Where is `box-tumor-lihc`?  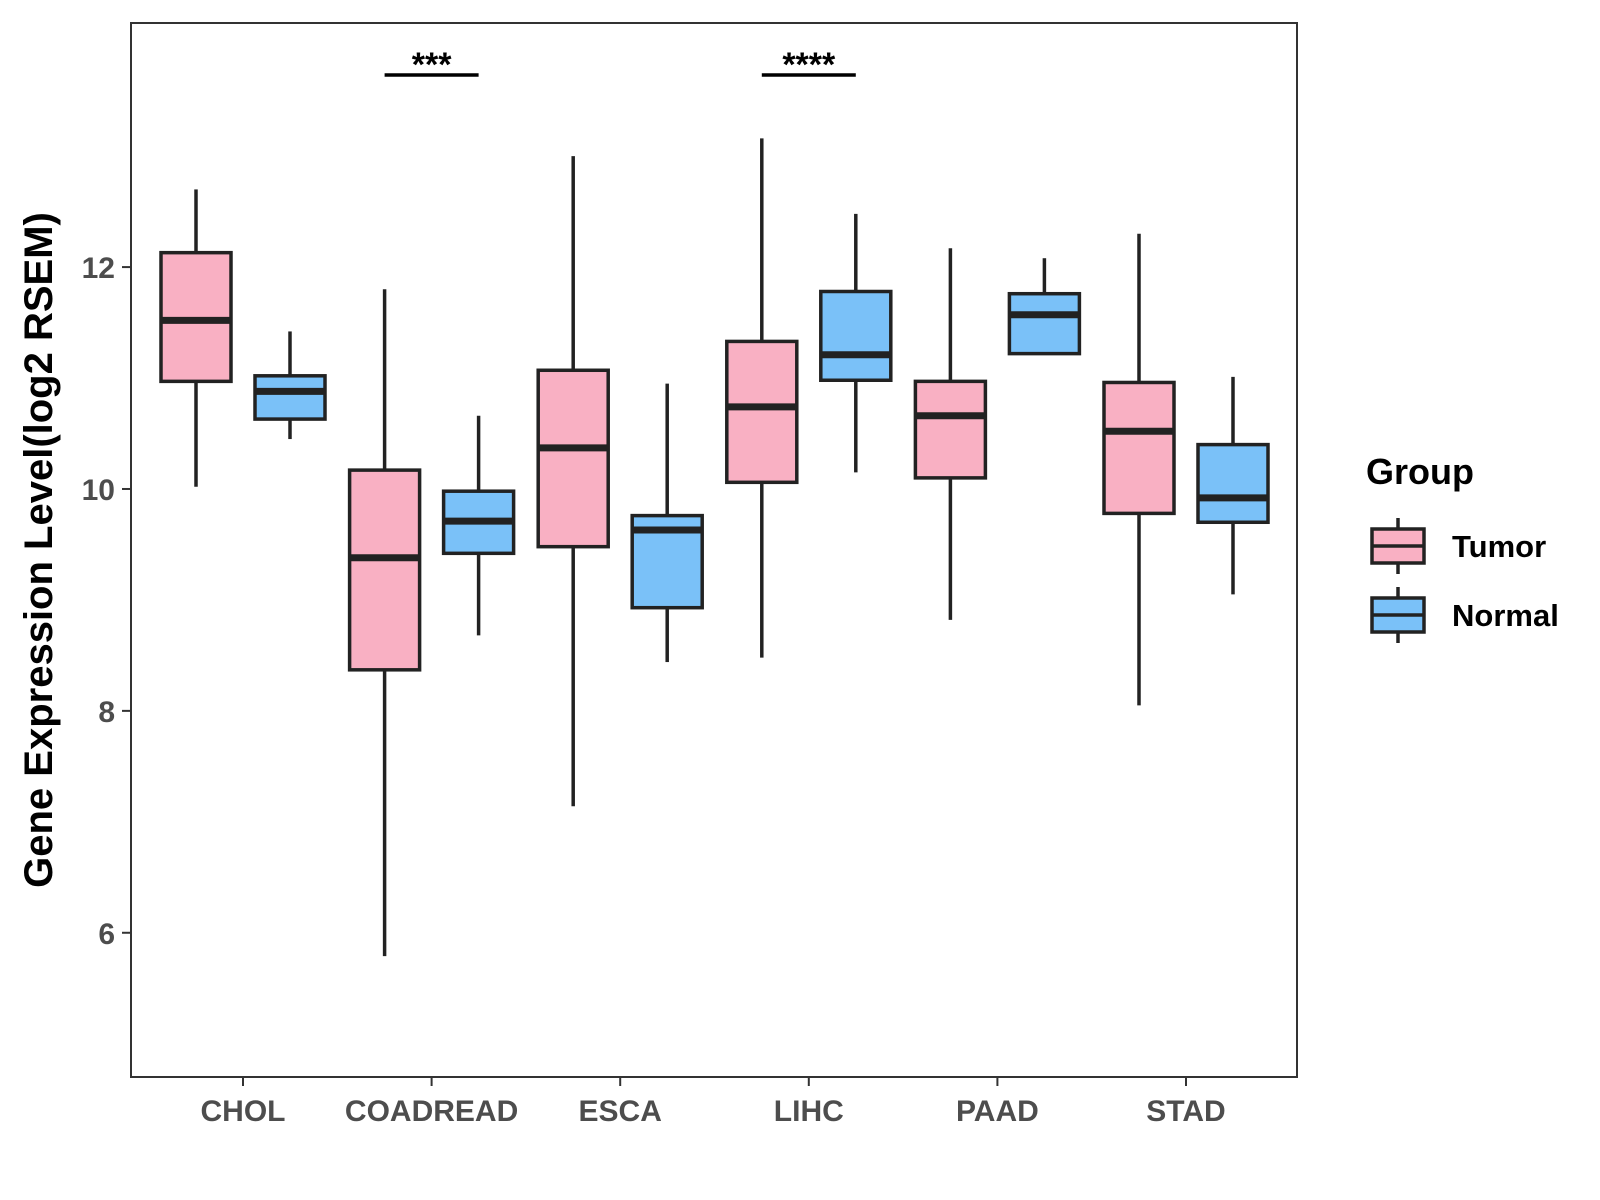
box-tumor-lihc is located at coordinates (762, 398).